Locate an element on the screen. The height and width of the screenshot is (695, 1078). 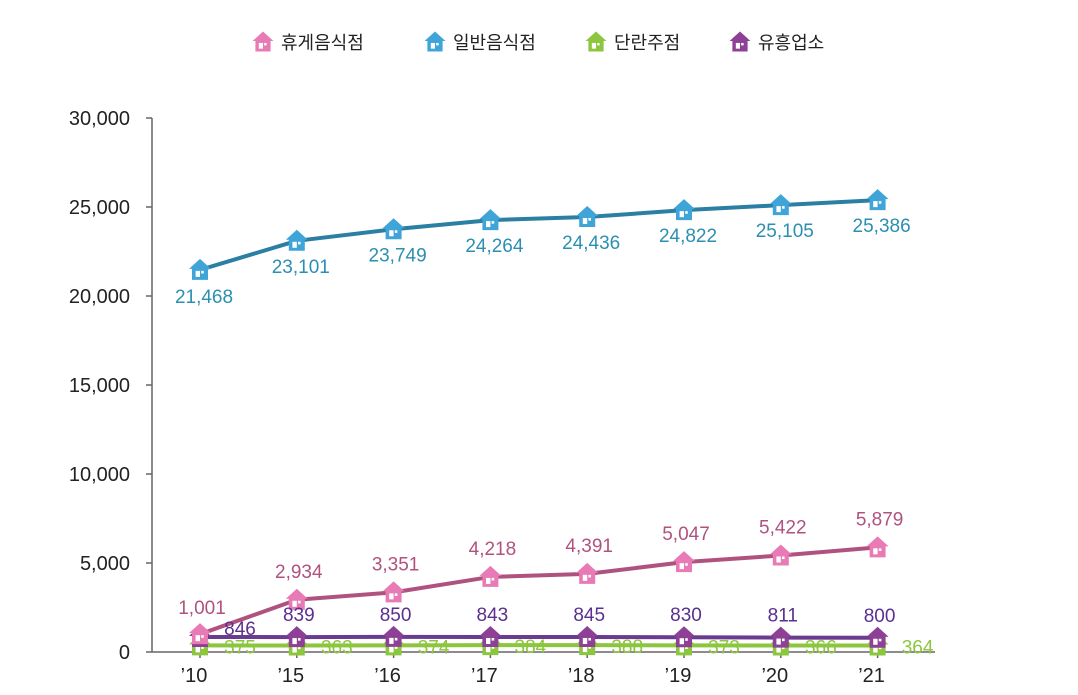
data-label: 23,101 is located at coordinates (301, 267).